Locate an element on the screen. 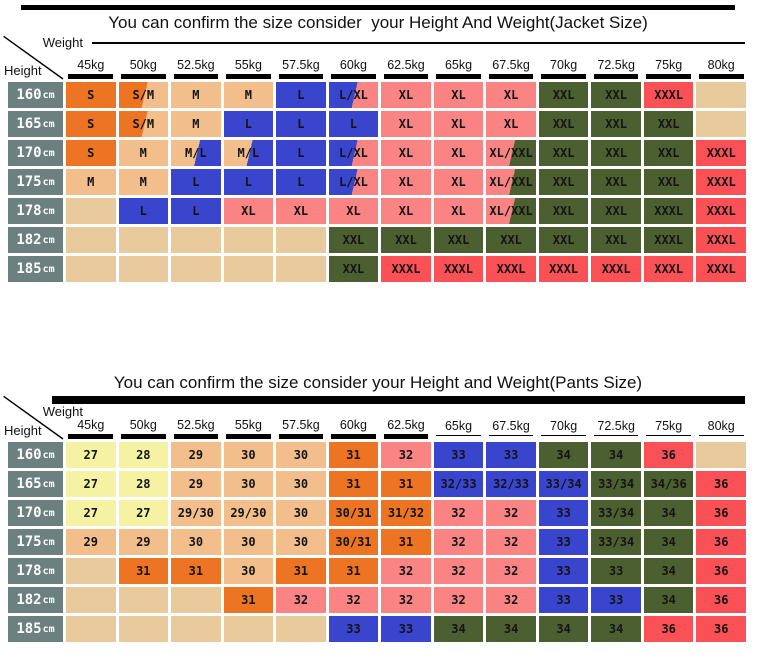 The height and width of the screenshot is (662, 757). size-cell: 32/33 is located at coordinates (458, 484).